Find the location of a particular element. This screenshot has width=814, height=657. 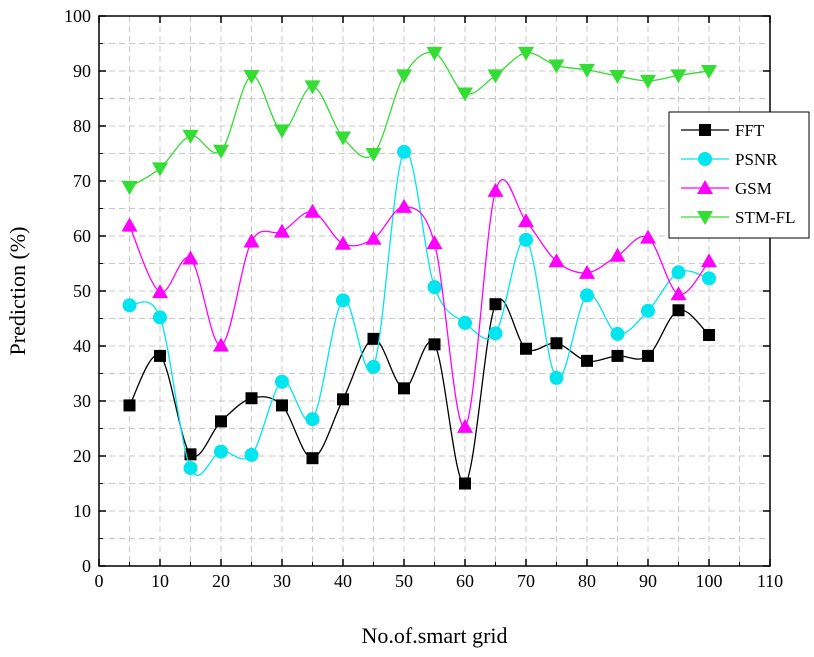

legend-marker-fft is located at coordinates (705, 130).